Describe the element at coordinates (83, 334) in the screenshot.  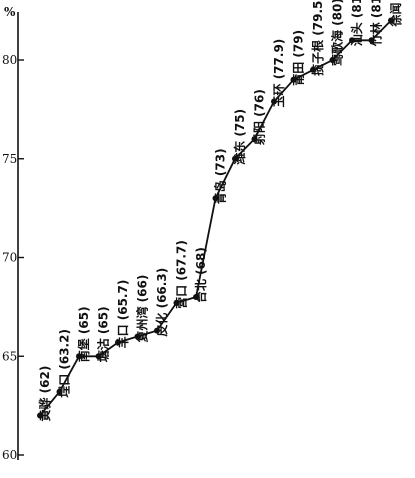
I see `data-label: 南堡 (65)` at that location.